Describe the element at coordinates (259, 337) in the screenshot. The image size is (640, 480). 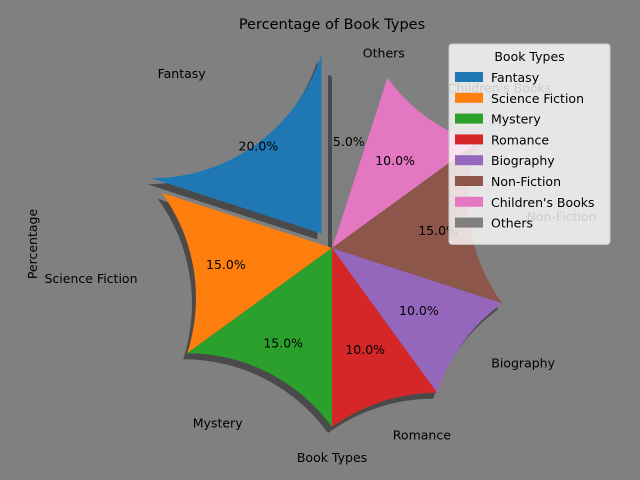
I see `pie-slice-mystery` at that location.